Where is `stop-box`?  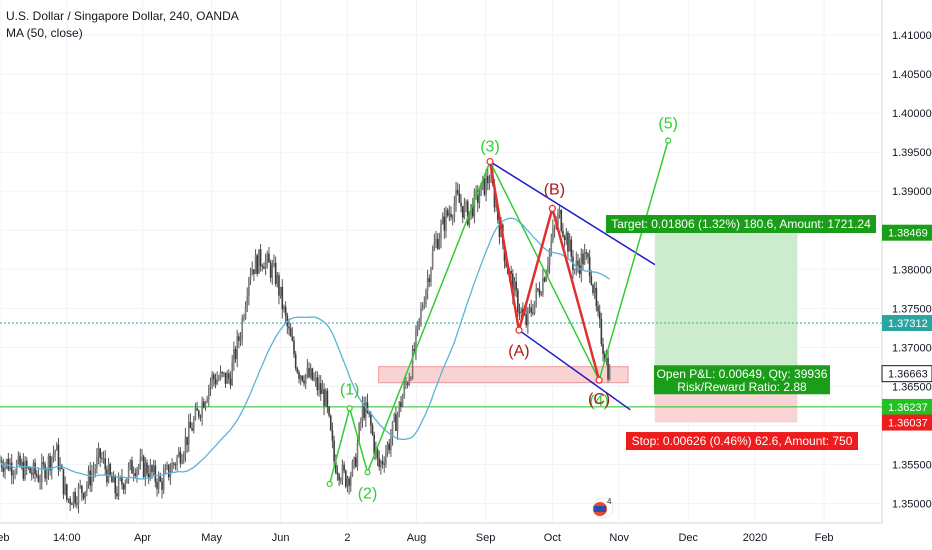
stop-box is located at coordinates (742, 441).